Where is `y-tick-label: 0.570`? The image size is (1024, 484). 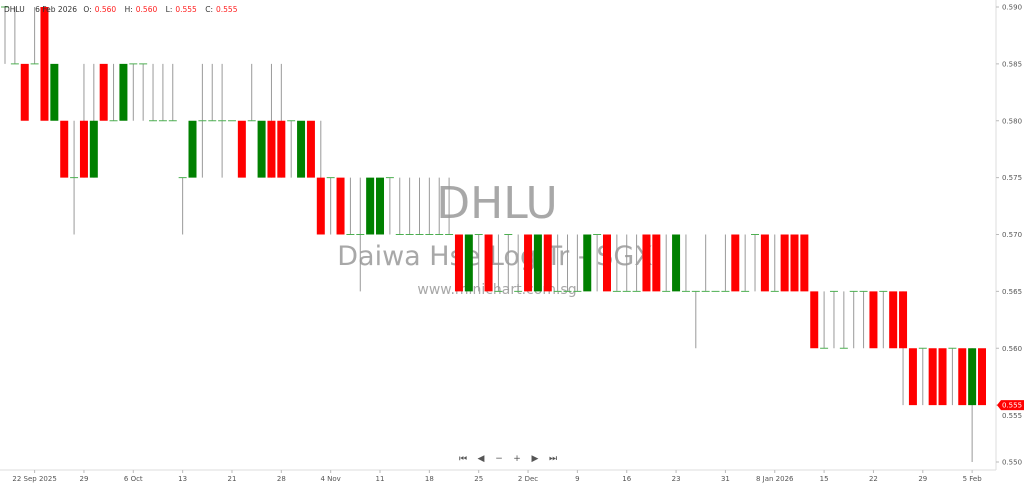 y-tick-label: 0.570 is located at coordinates (1012, 235).